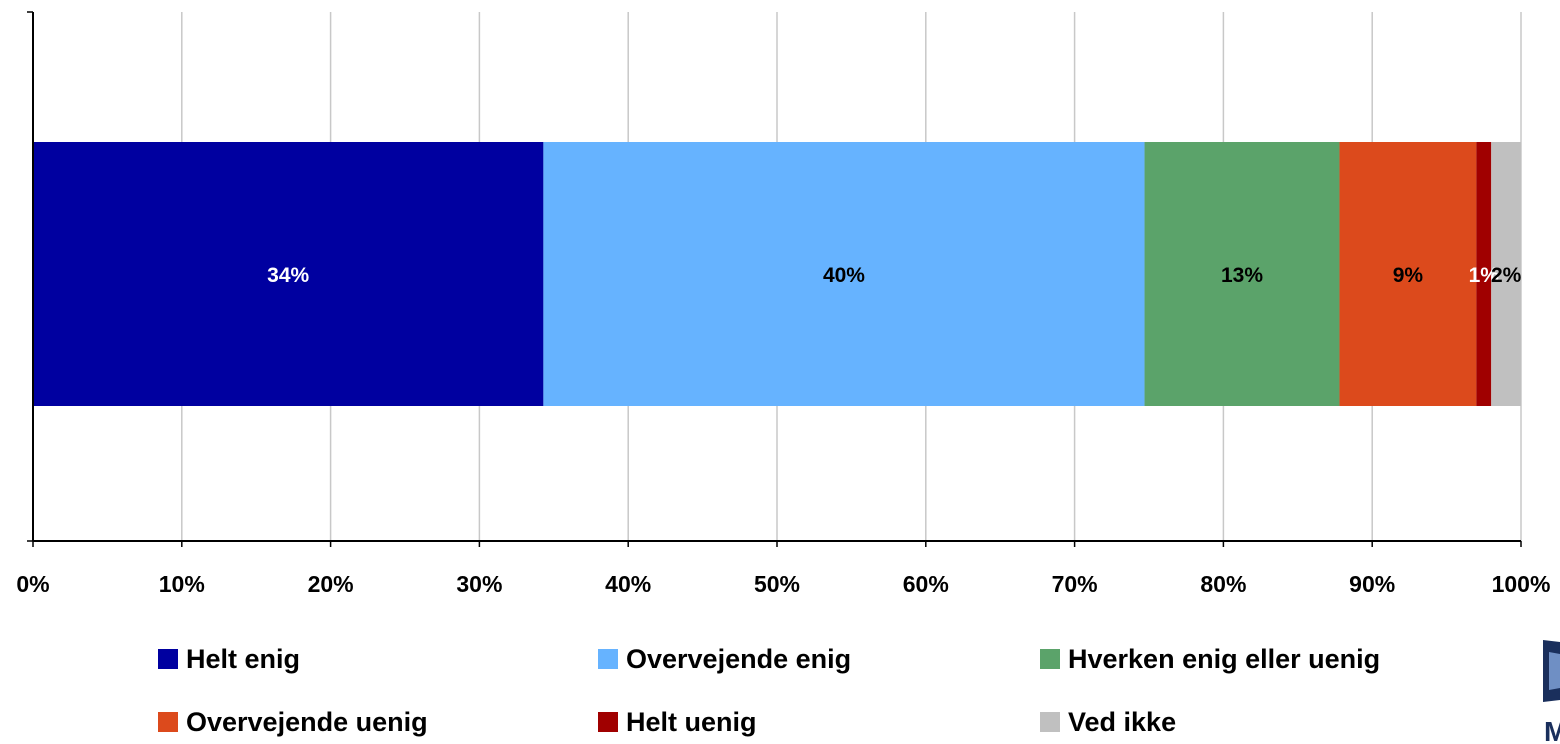 This screenshot has height=744, width=1560. Describe the element at coordinates (479, 584) in the screenshot. I see `x-tick-label: 30%` at that location.